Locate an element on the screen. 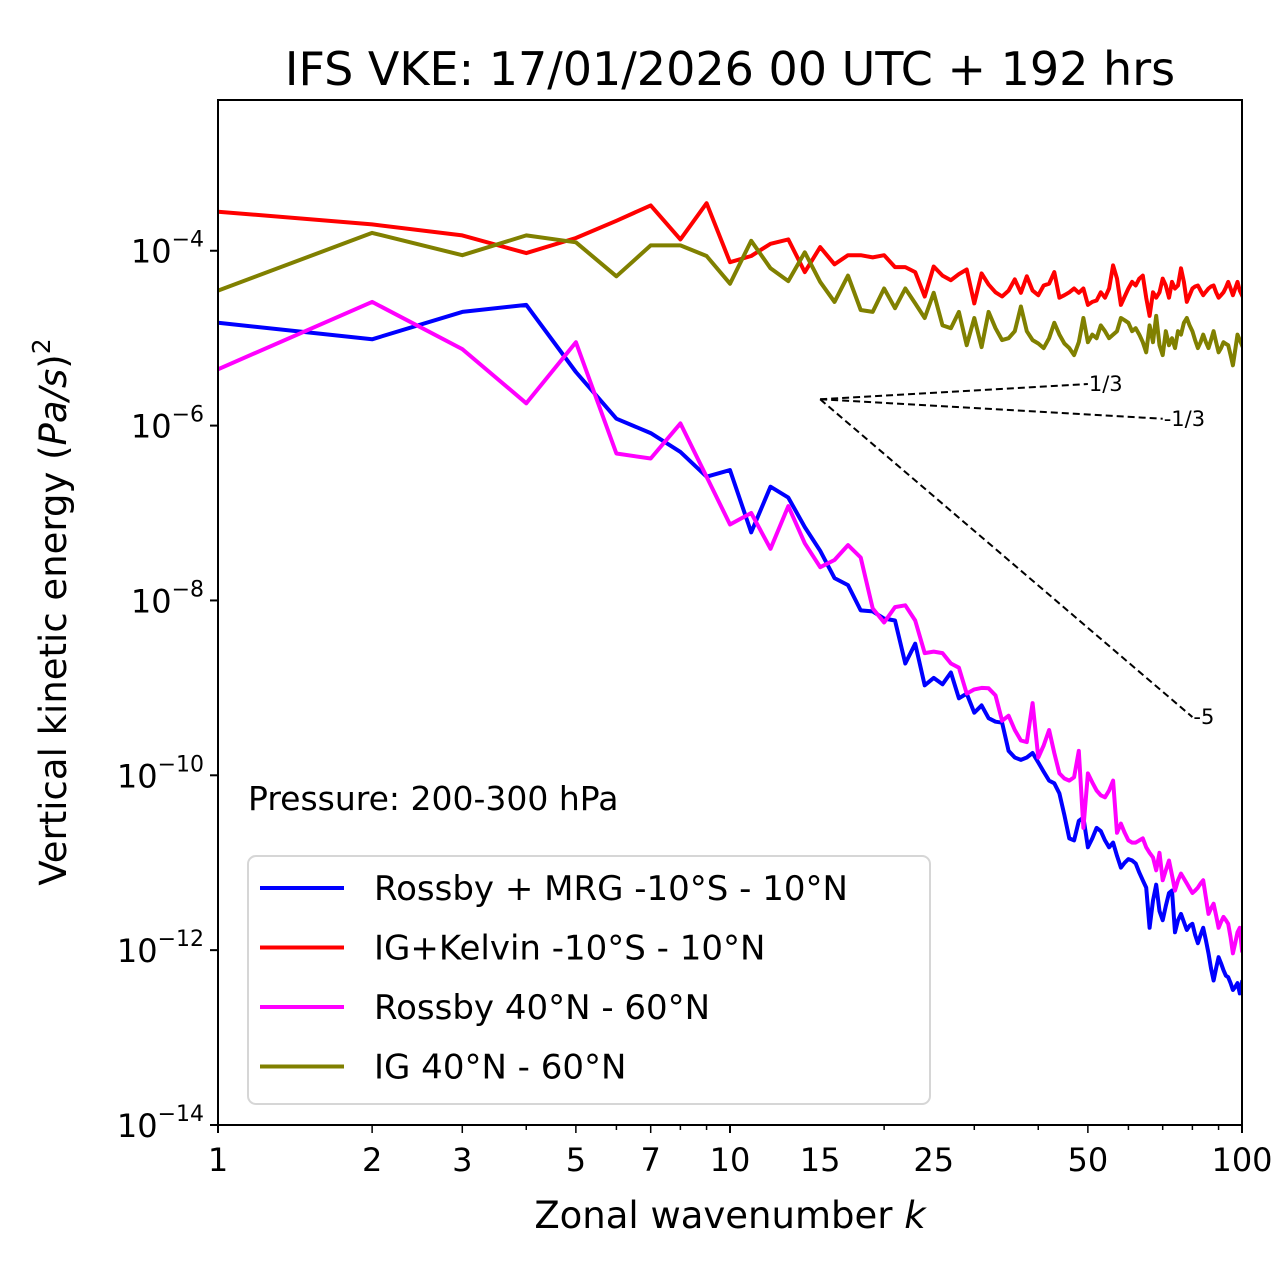  x-tick-label: 5 is located at coordinates (576, 1160).